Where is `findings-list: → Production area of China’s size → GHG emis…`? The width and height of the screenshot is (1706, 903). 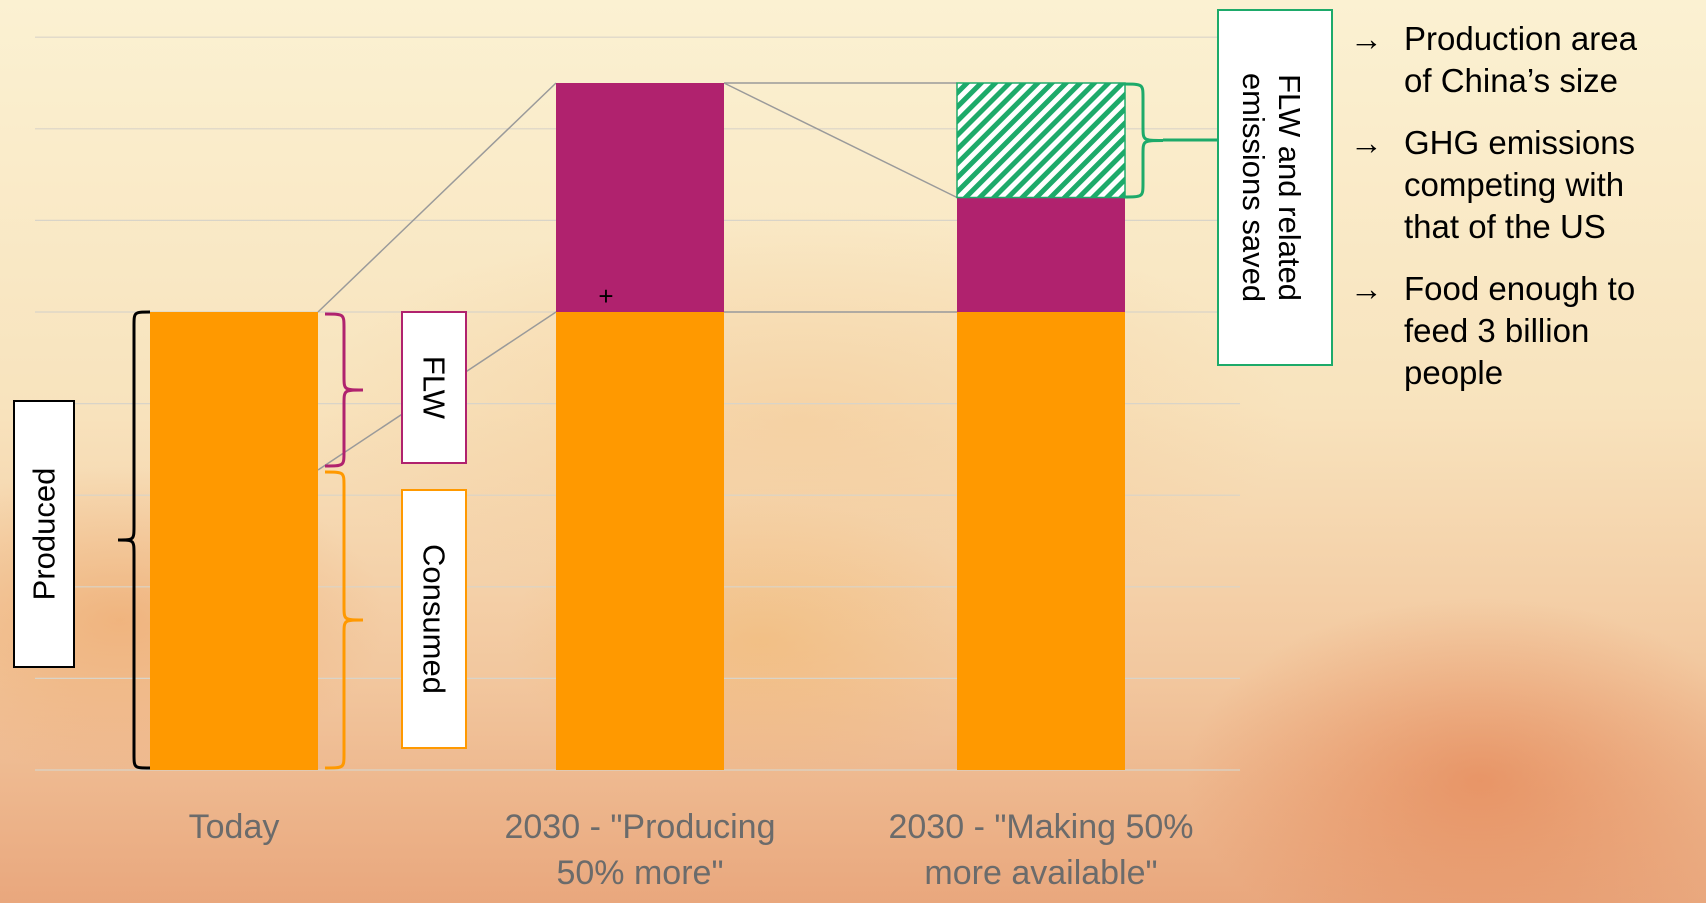 findings-list: → Production area of China’s size → GHG emis… is located at coordinates (1525, 216).